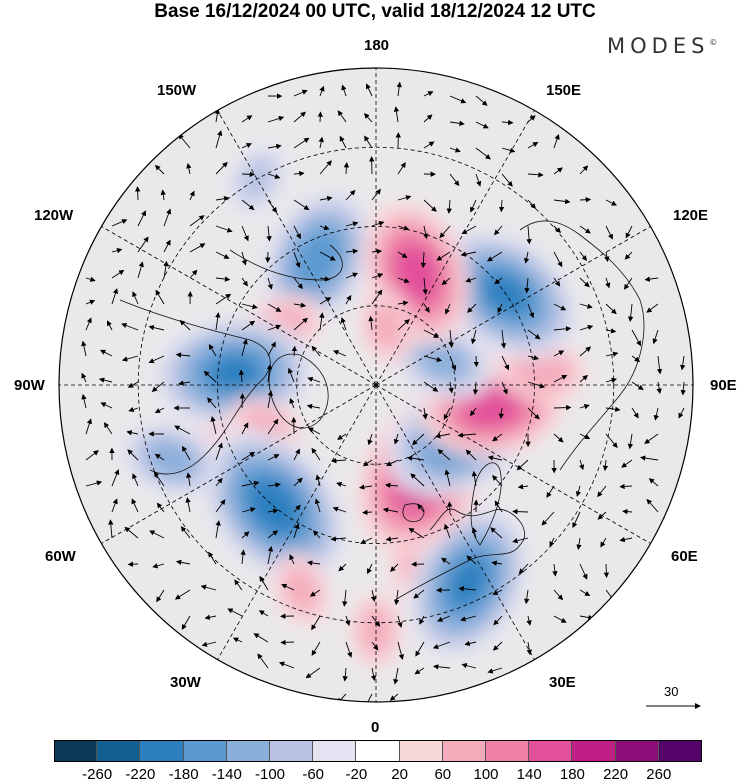 The height and width of the screenshot is (783, 750). Describe the element at coordinates (486, 774) in the screenshot. I see `colorbar-tick-label: 100` at that location.